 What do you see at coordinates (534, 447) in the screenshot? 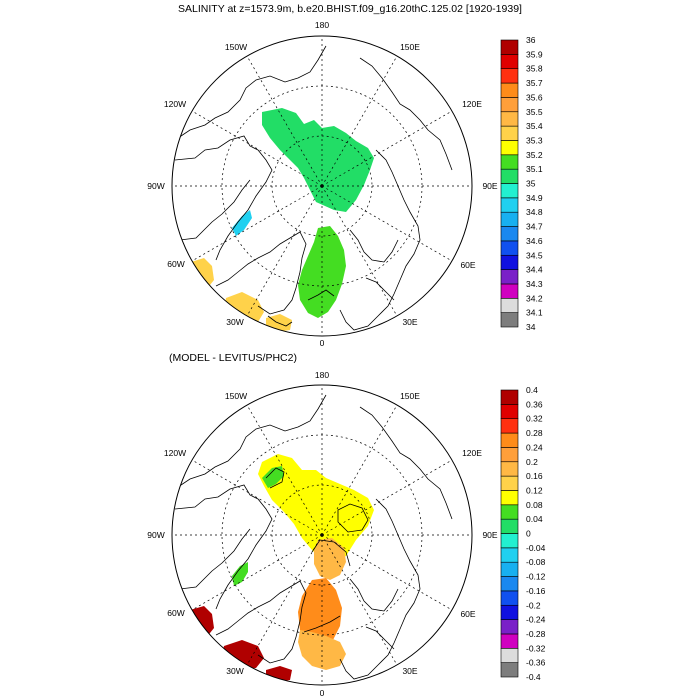
I see `colorbar-label: 0.24` at bounding box center [534, 447].